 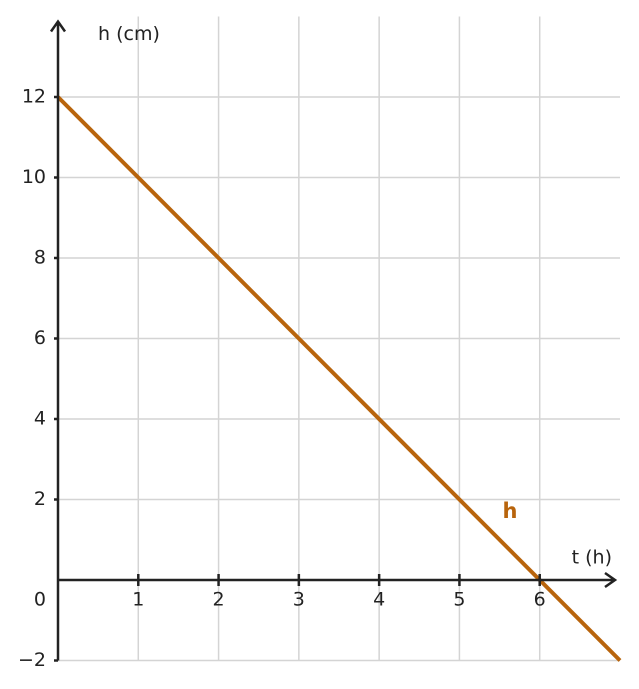 I want to click on x-tick-label: 2, so click(x=219, y=600).